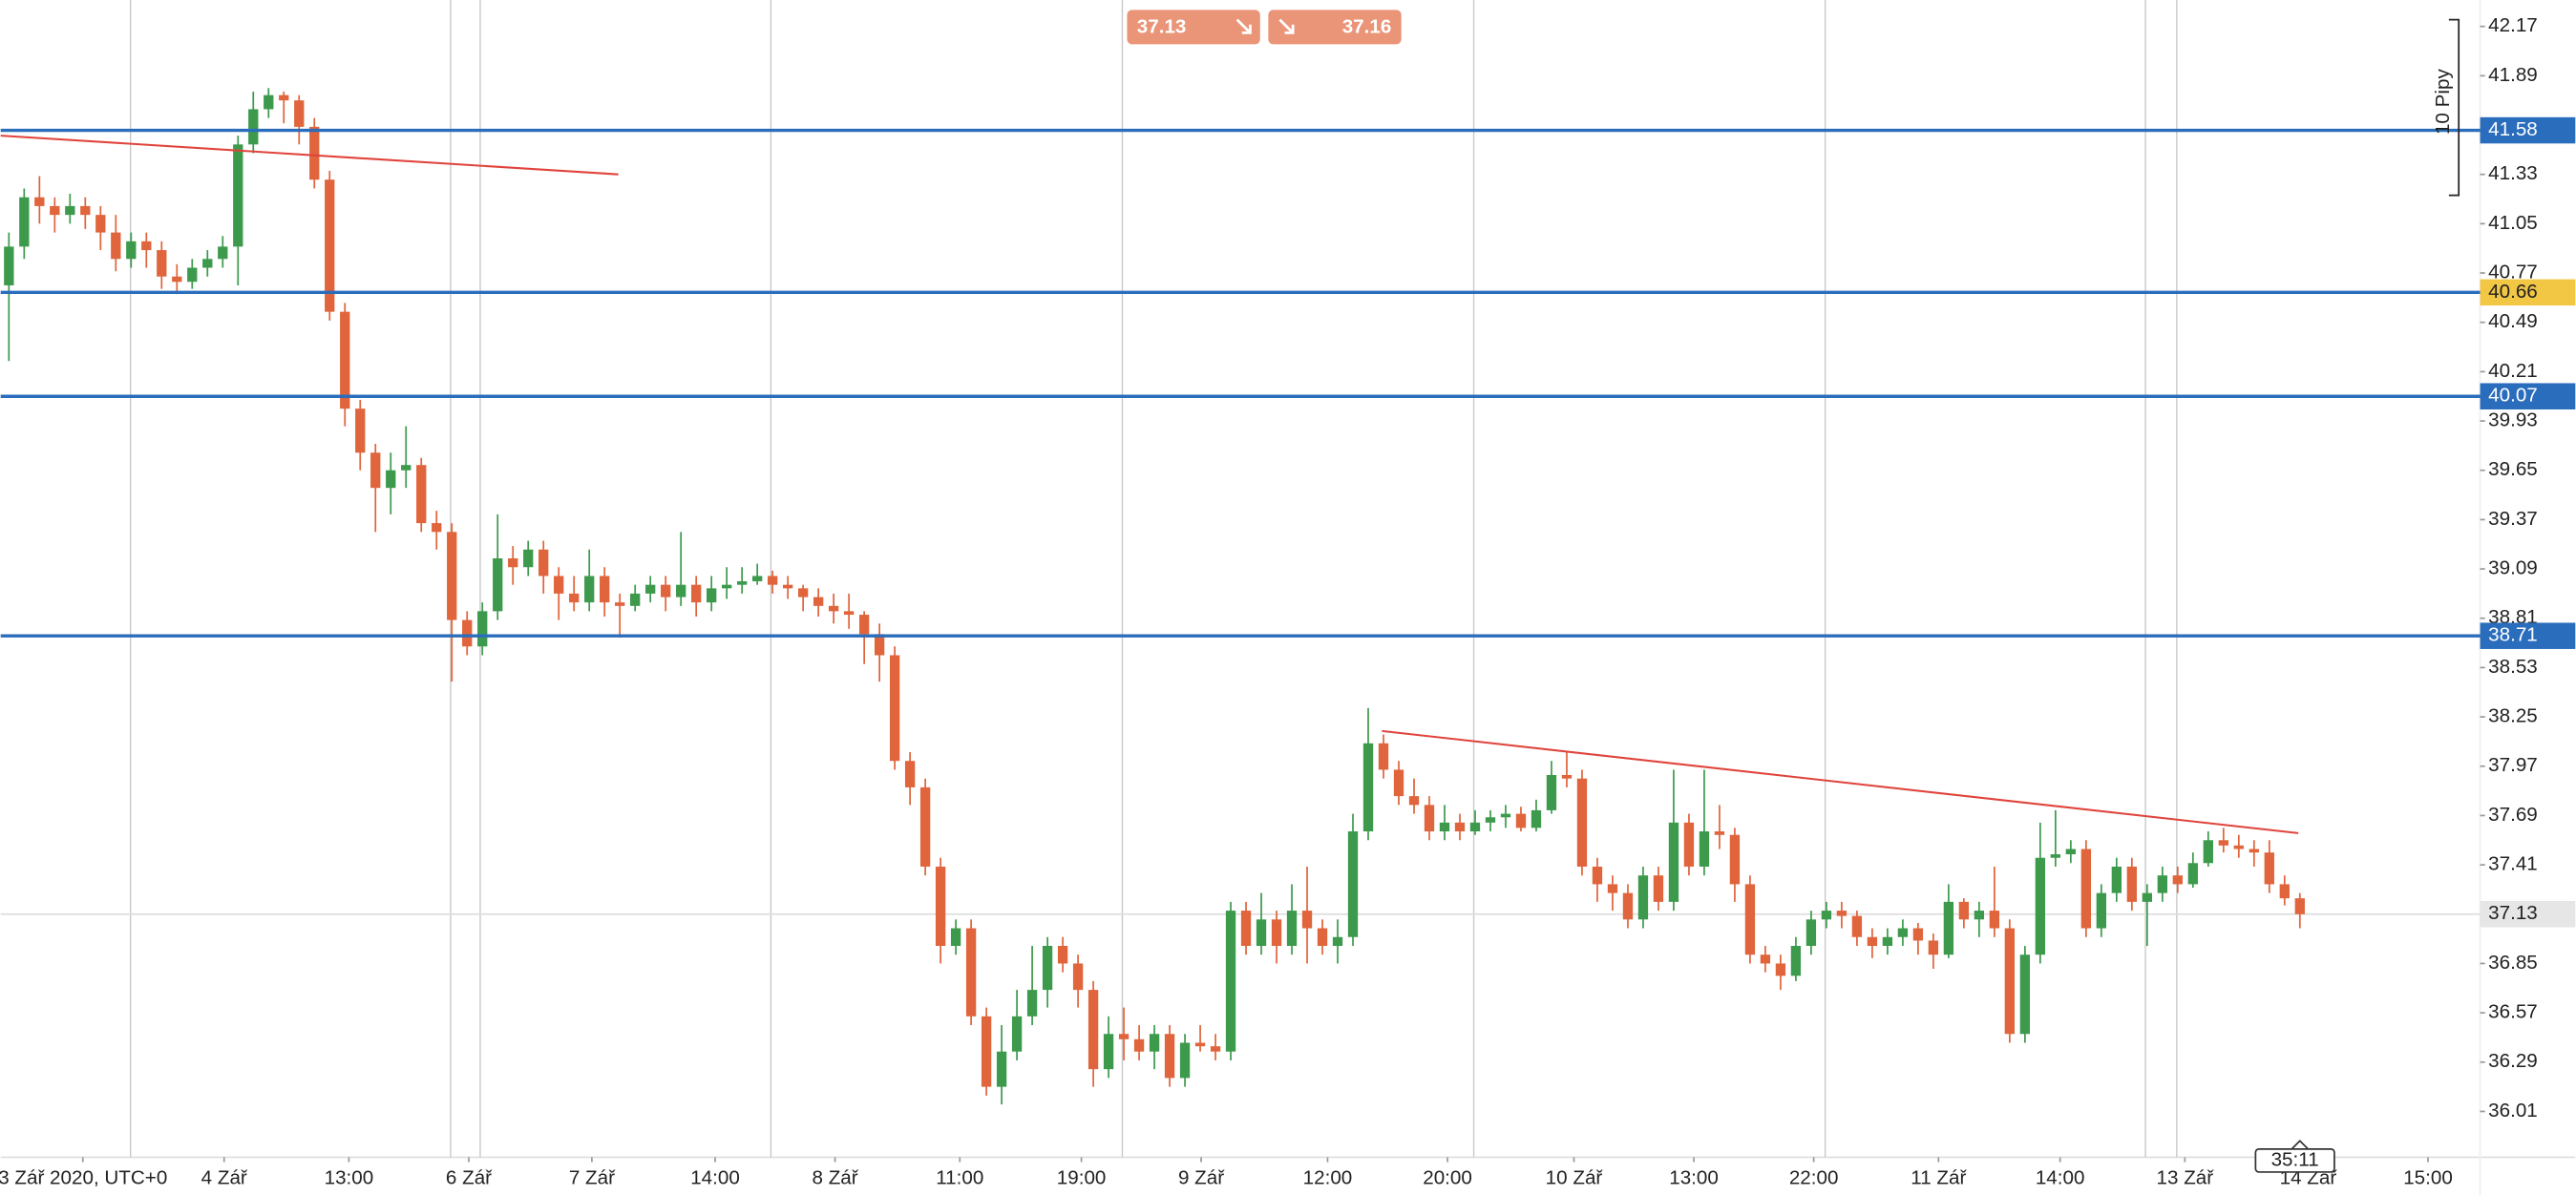  What do you see at coordinates (2513, 223) in the screenshot?
I see `y-tick-label: 41.05` at bounding box center [2513, 223].